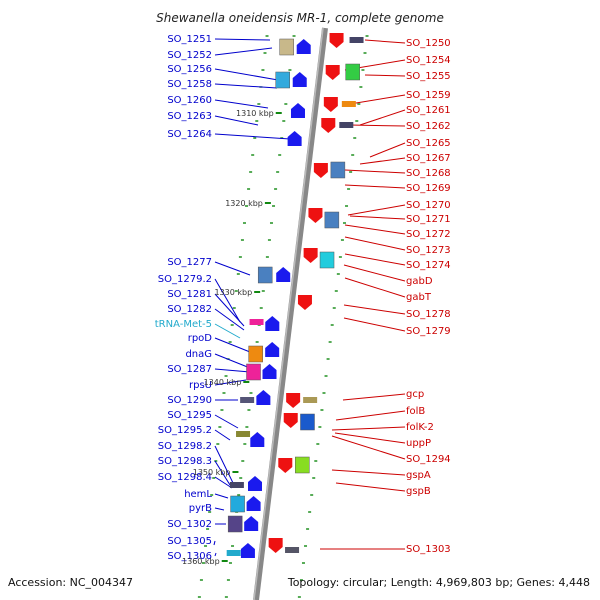 The width and height of the screenshot is (600, 600). I want to click on left-gene-label: dnaG, so click(198, 354).